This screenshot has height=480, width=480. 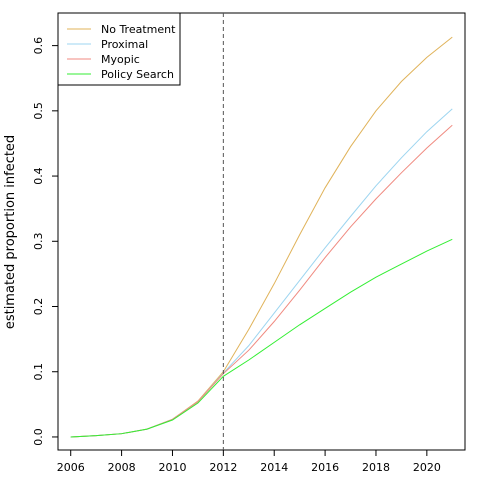 What do you see at coordinates (38, 111) in the screenshot?
I see `y-tick-label-0.5: 0.5` at bounding box center [38, 111].